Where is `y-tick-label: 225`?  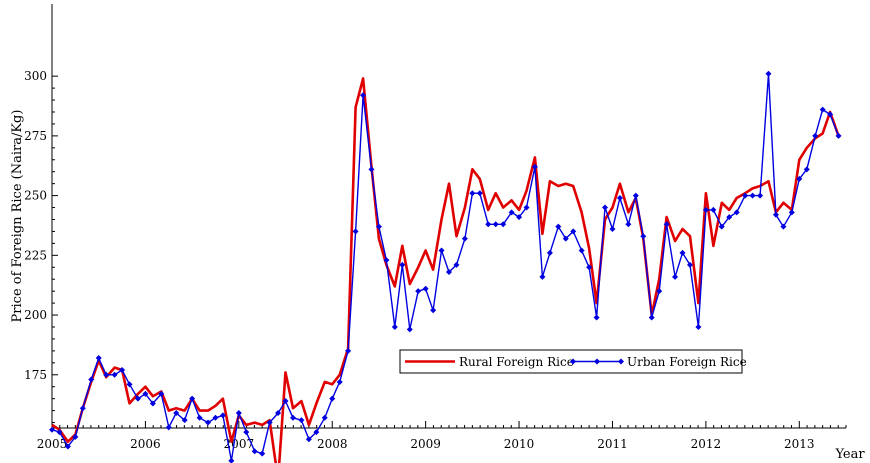 y-tick-label: 225 is located at coordinates (35, 255).